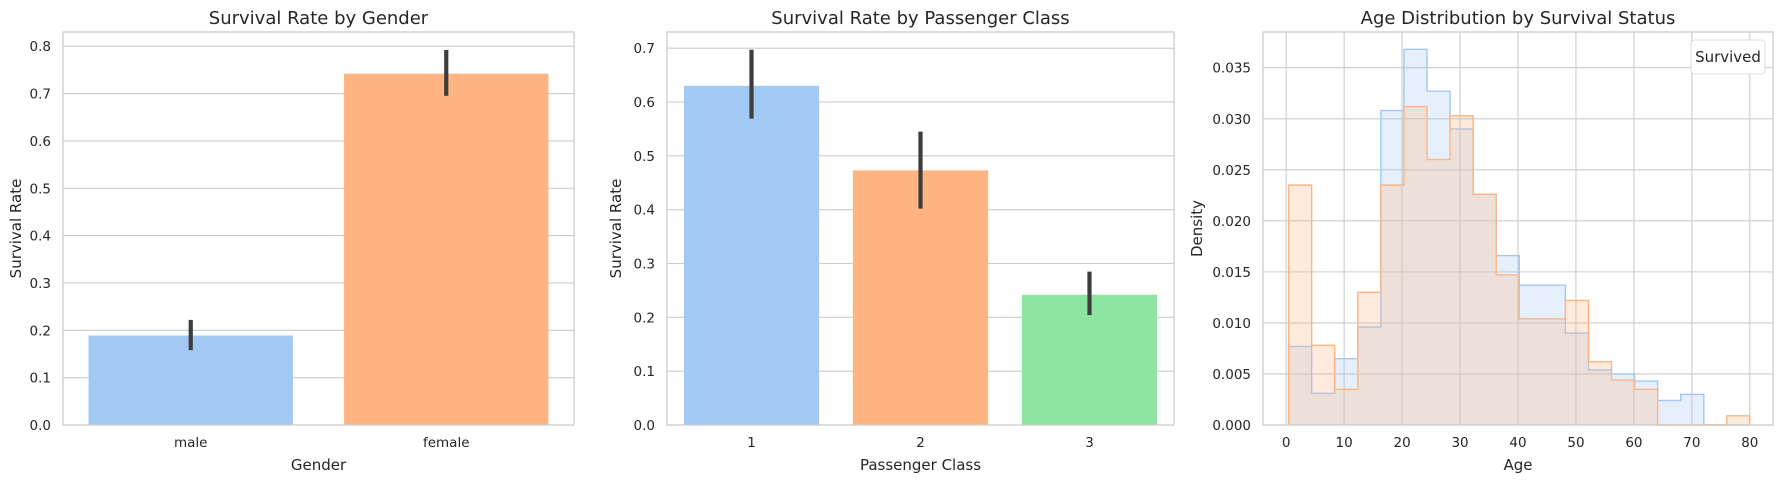 The height and width of the screenshot is (484, 1784). I want to click on legend-box, so click(1728, 57).